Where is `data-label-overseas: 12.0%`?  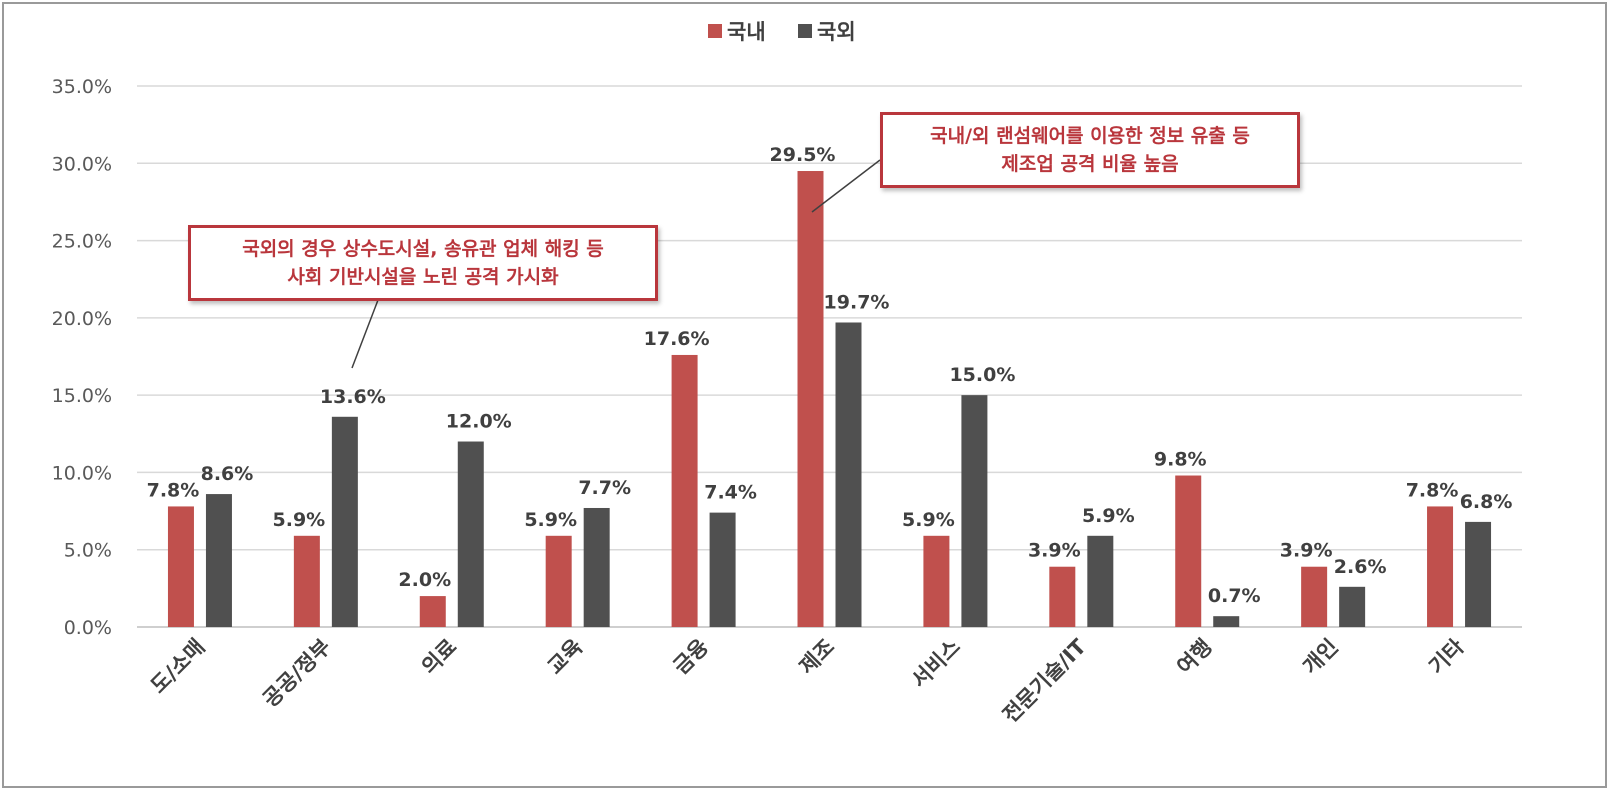 data-label-overseas: 12.0% is located at coordinates (479, 422).